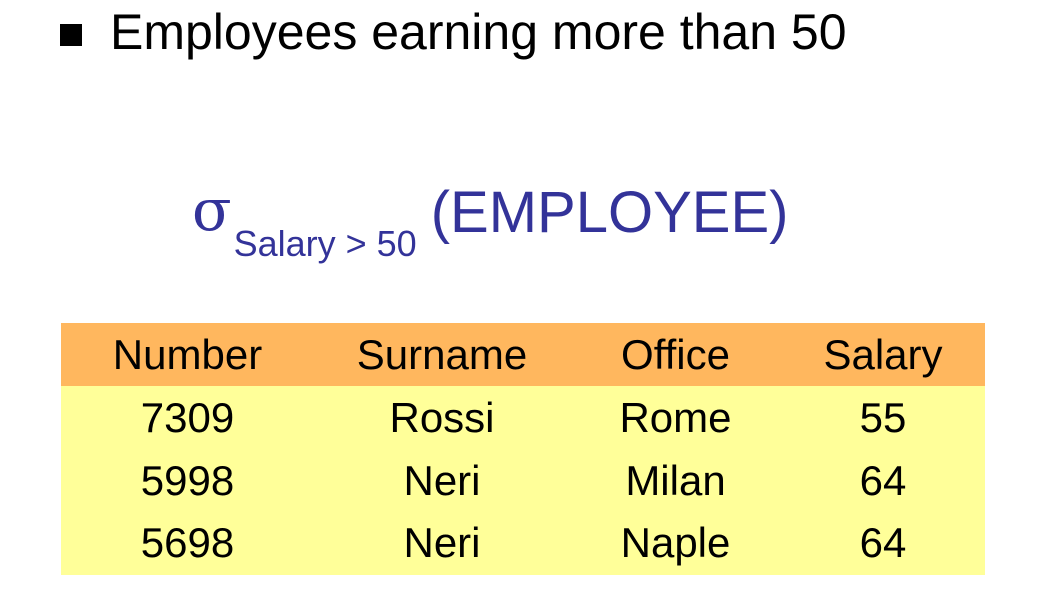  I want to click on cell-number: 5998, so click(187, 480).